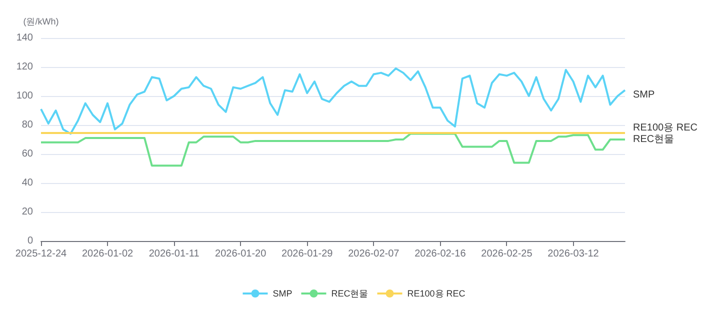 The image size is (707, 311). I want to click on x-tick-label: 2026-01-02, so click(108, 254).